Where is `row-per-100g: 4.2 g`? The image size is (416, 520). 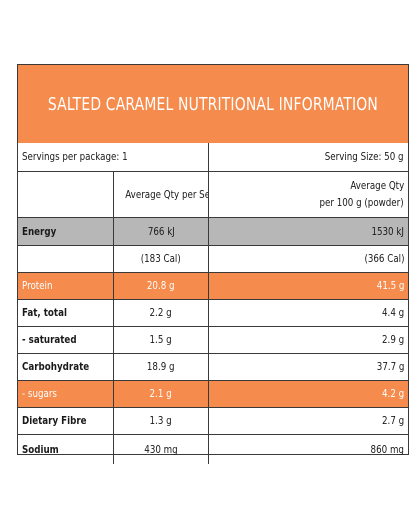
row-per-100g: 4.2 g is located at coordinates (308, 393).